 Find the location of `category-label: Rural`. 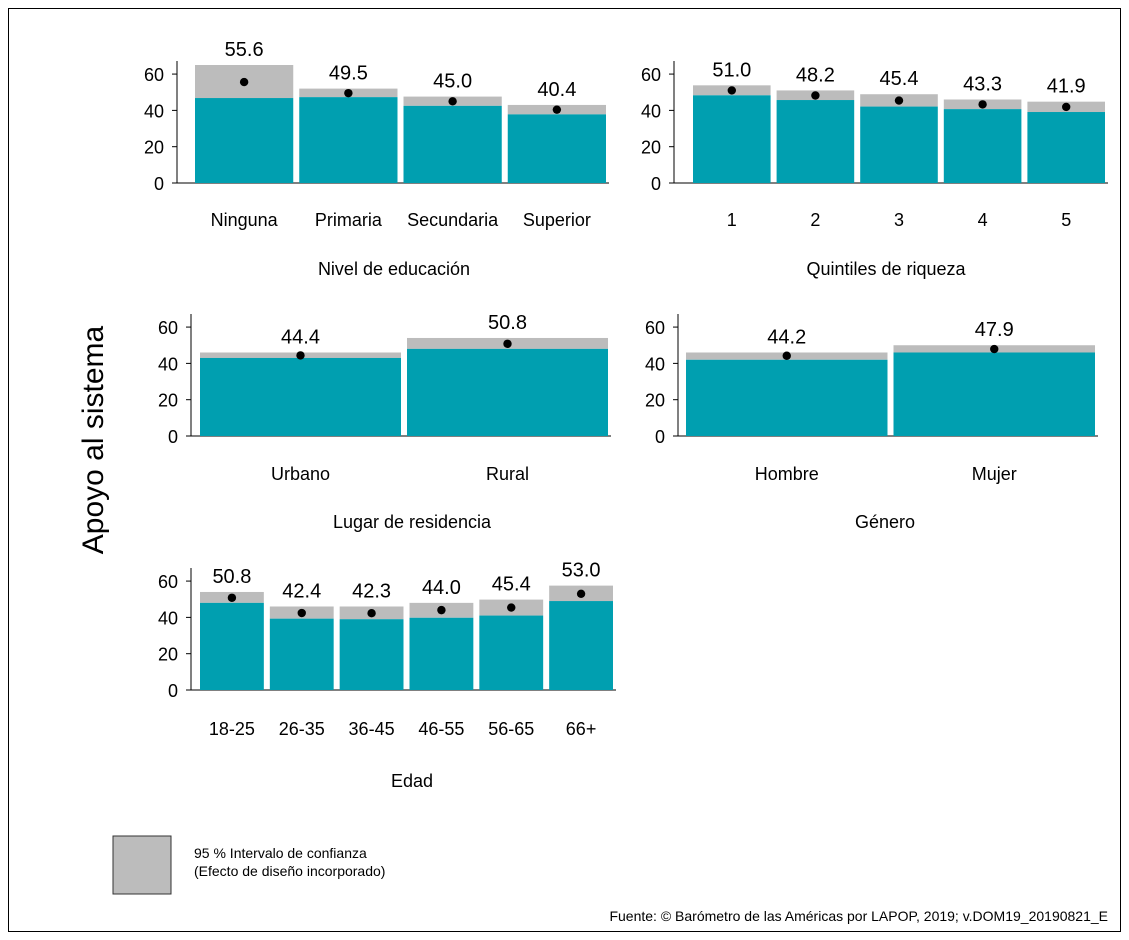

category-label: Rural is located at coordinates (507, 474).